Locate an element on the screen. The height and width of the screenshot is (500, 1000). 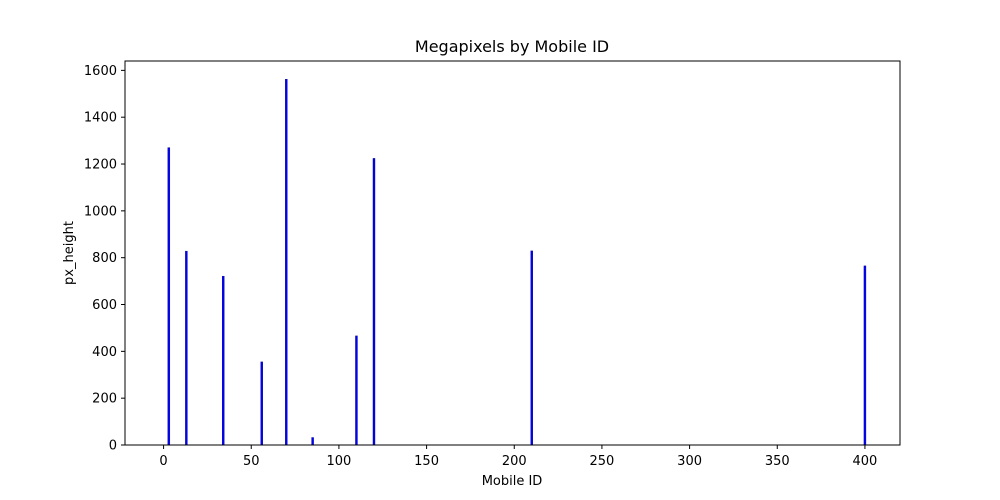
y-axis-ticks: 0 200 400 600 800 1000 1200 1400 1600 is located at coordinates (104, 259).